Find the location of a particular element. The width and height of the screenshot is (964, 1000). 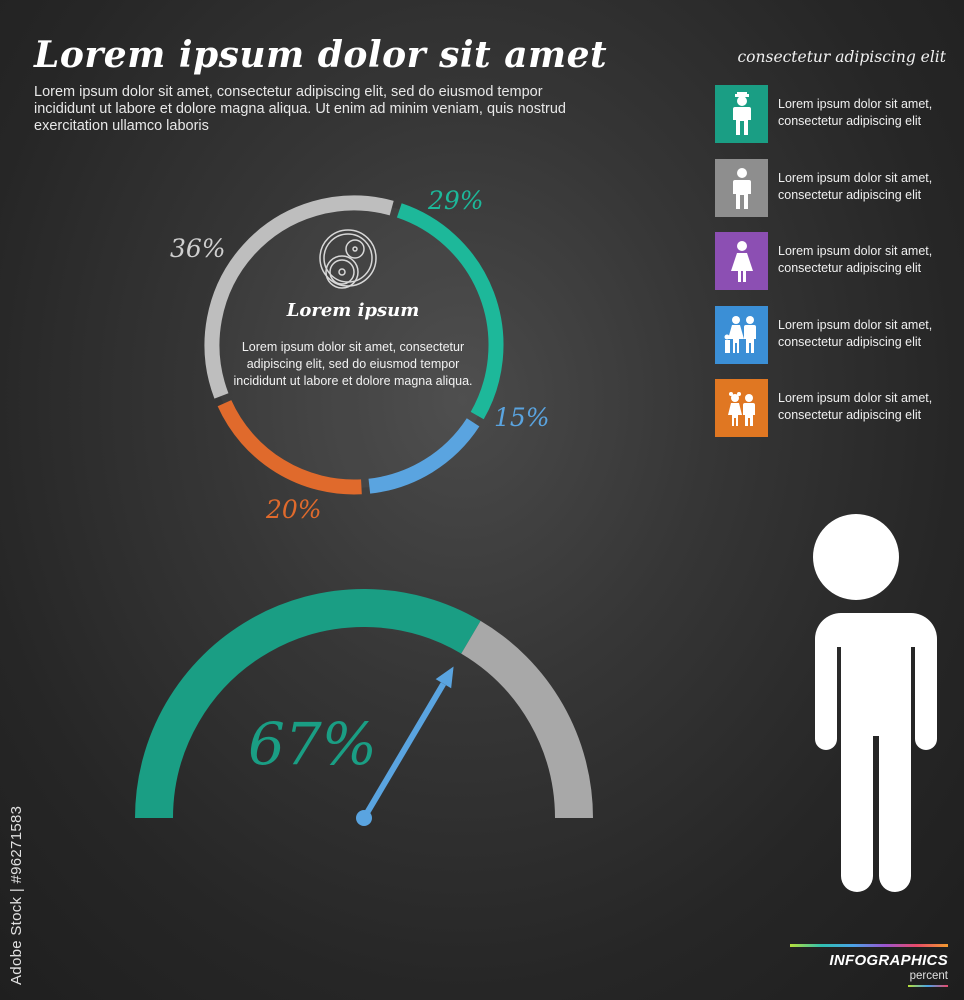

slice-label-4: 36% is located at coordinates (198, 248).